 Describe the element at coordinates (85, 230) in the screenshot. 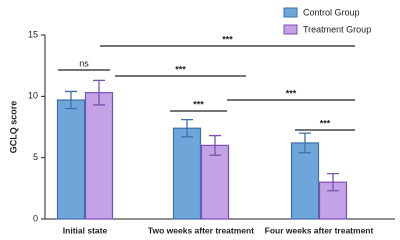

I see `x-tick-label: Initial state` at that location.